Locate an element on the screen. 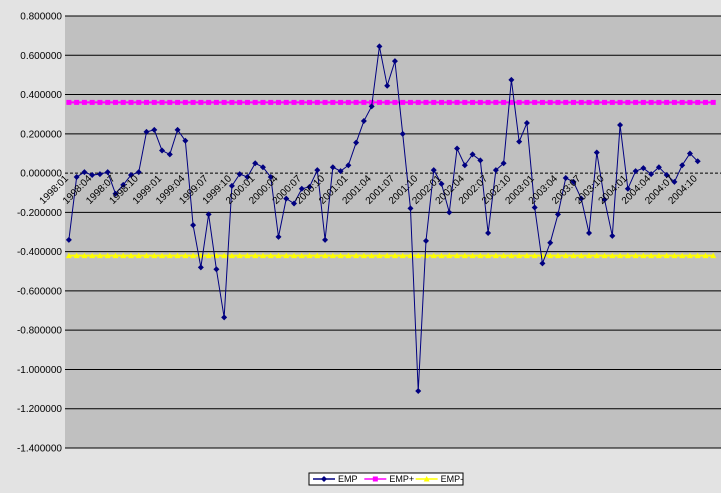 This screenshot has height=493, width=721. y-tick-label: 0.600000 is located at coordinates (41, 56).